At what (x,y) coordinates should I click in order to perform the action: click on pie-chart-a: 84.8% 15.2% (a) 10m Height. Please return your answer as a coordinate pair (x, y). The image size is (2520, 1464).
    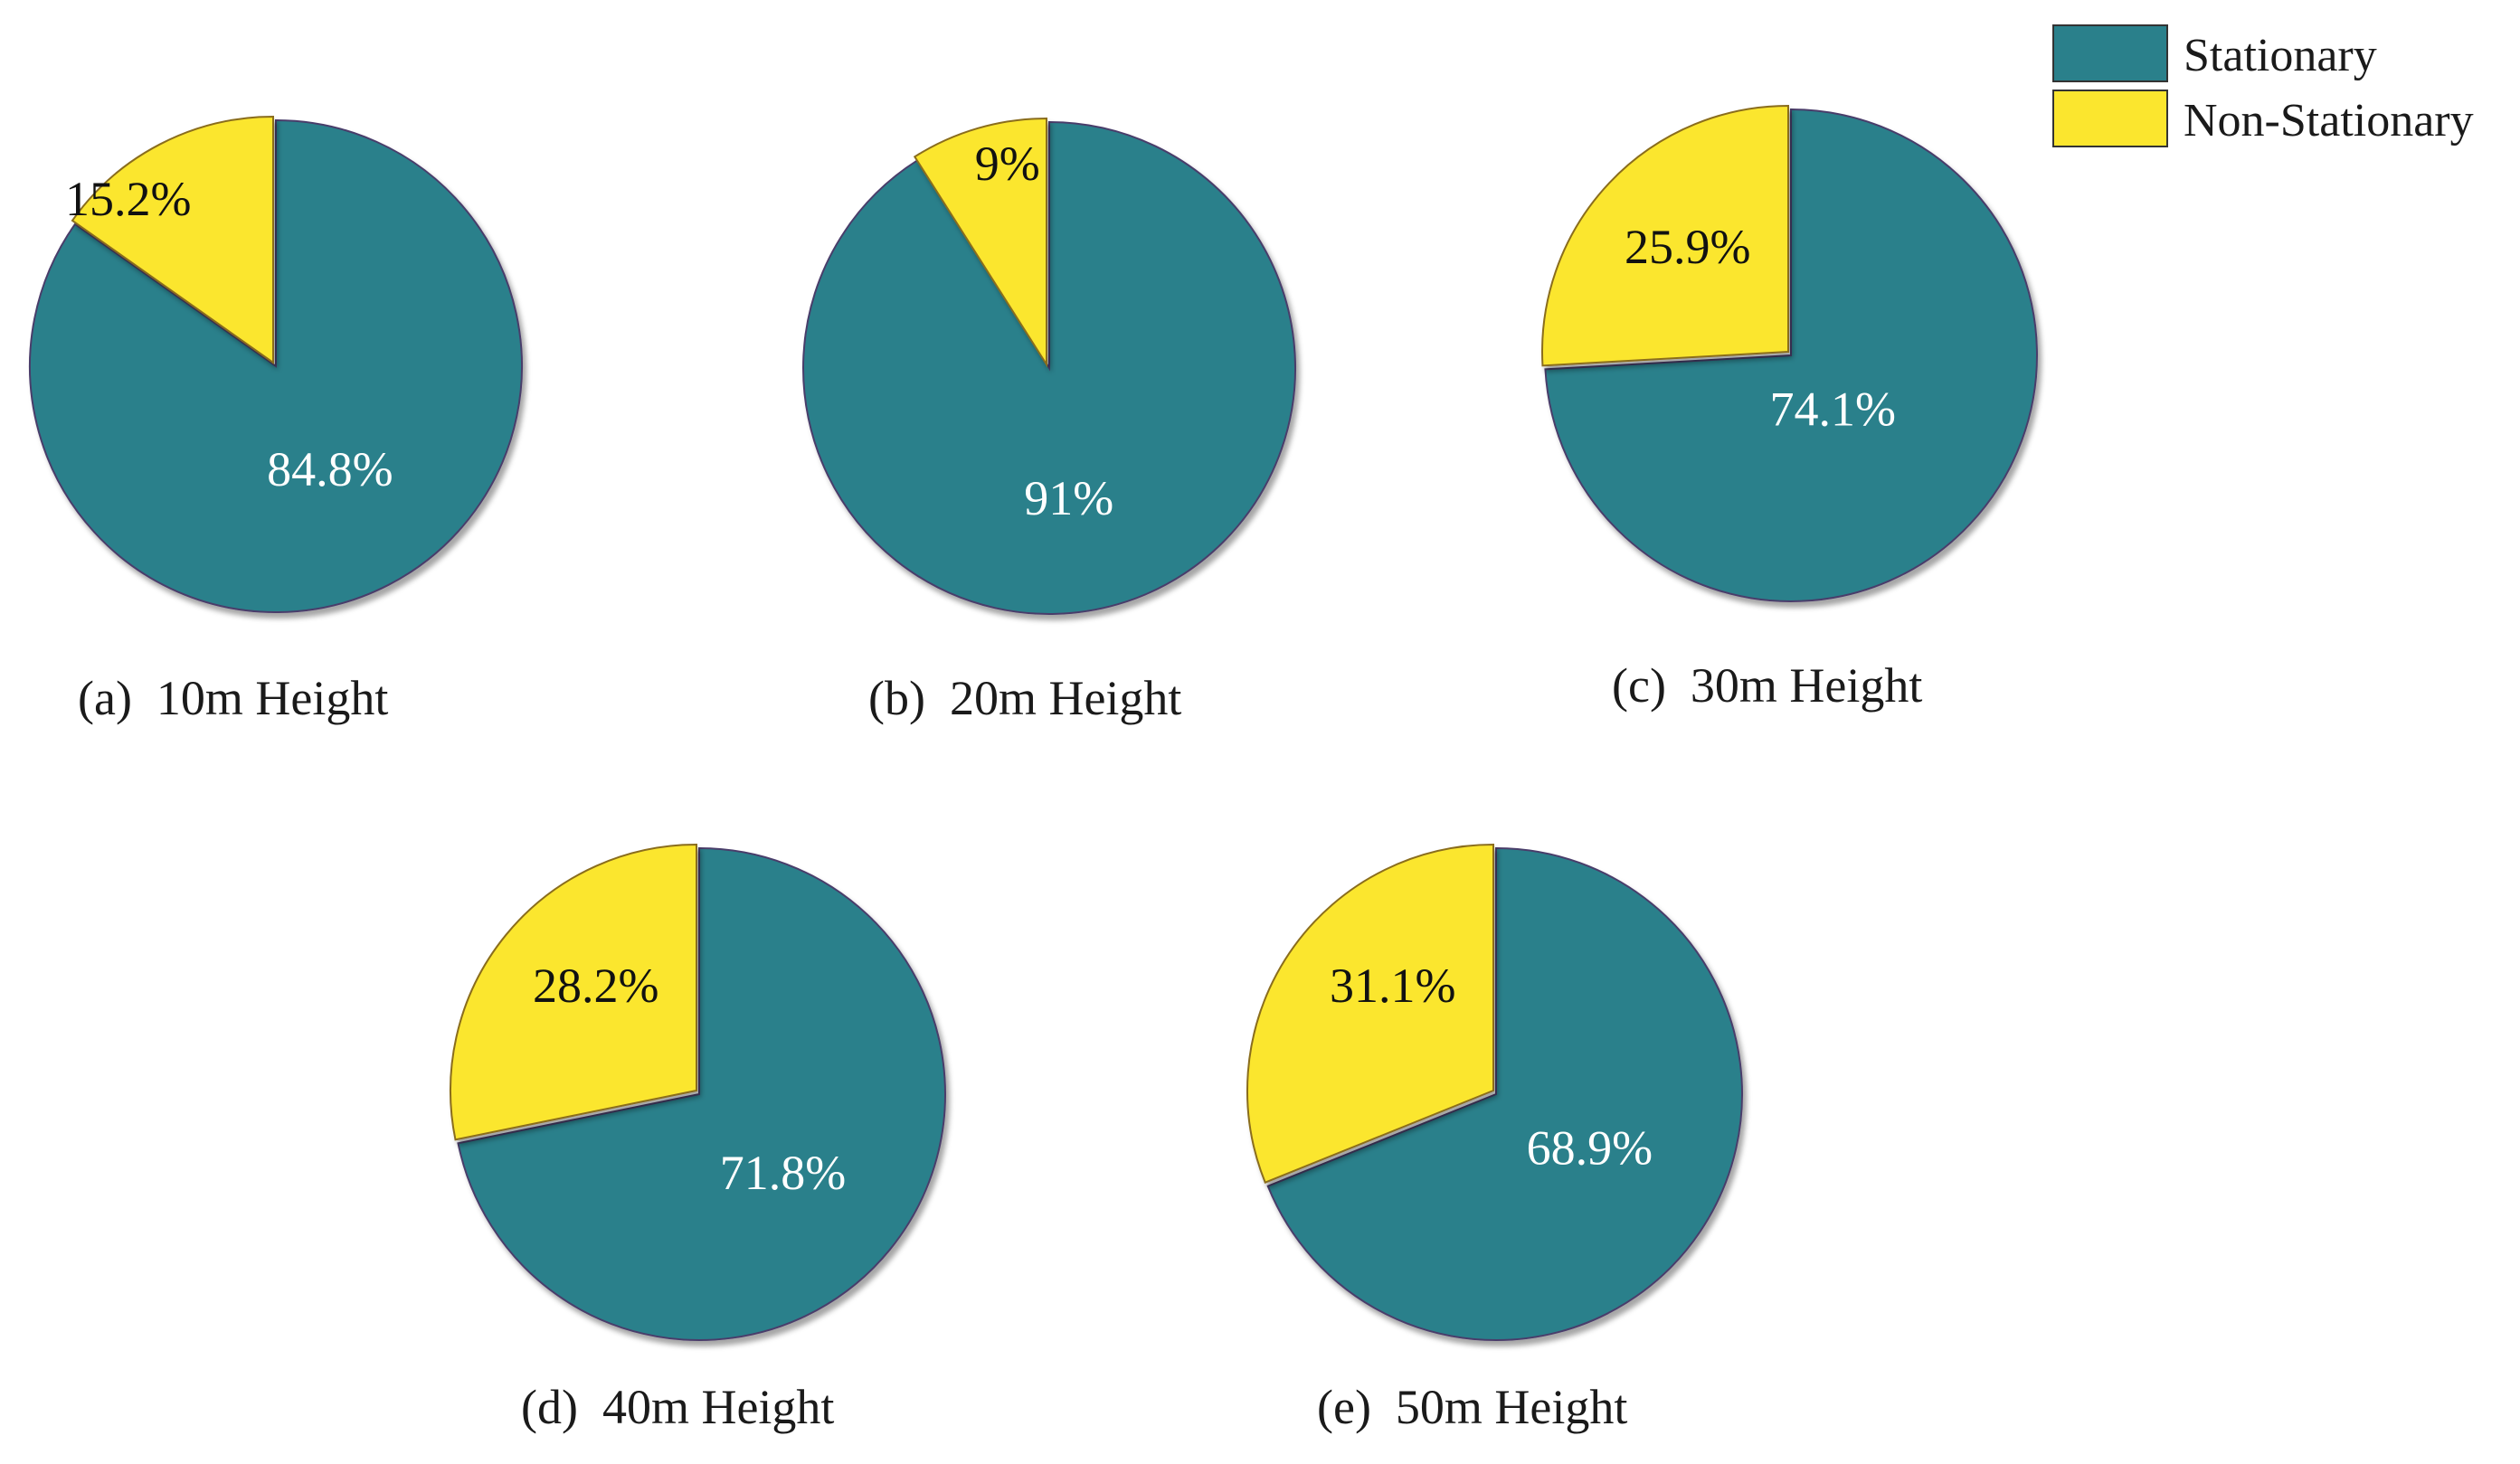
    Looking at the image, I should click on (276, 420).